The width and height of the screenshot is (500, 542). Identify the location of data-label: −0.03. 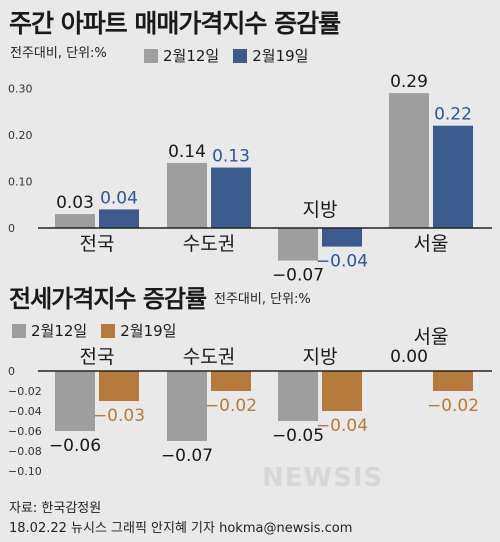
(119, 416).